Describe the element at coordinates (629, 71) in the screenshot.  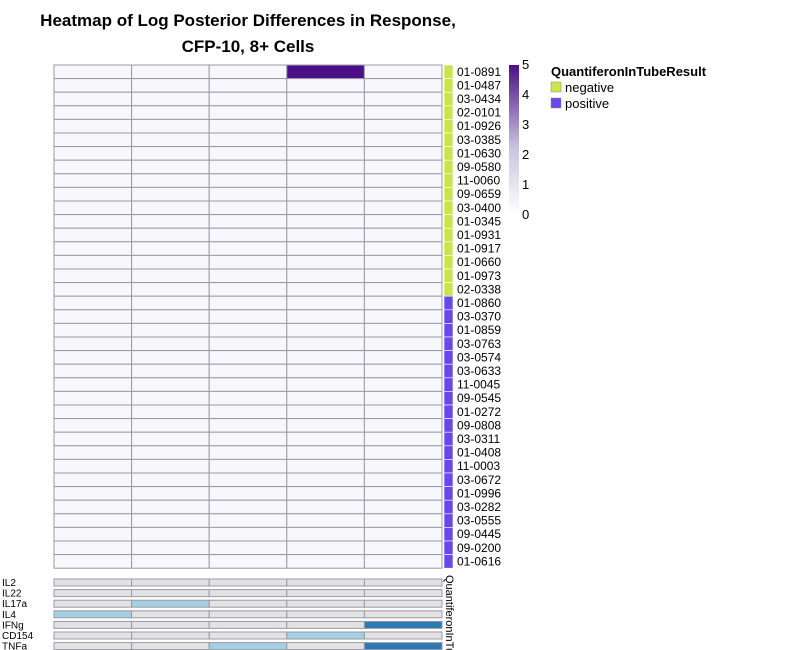
I see `legend-title: QuantiferonInTubeResult` at that location.